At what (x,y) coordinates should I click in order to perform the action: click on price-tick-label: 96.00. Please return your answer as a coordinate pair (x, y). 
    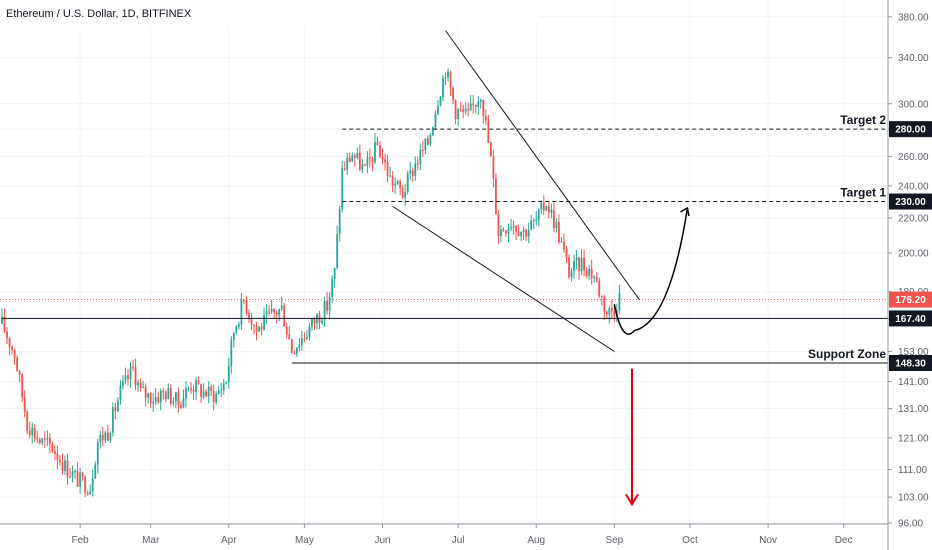
    Looking at the image, I should click on (910, 524).